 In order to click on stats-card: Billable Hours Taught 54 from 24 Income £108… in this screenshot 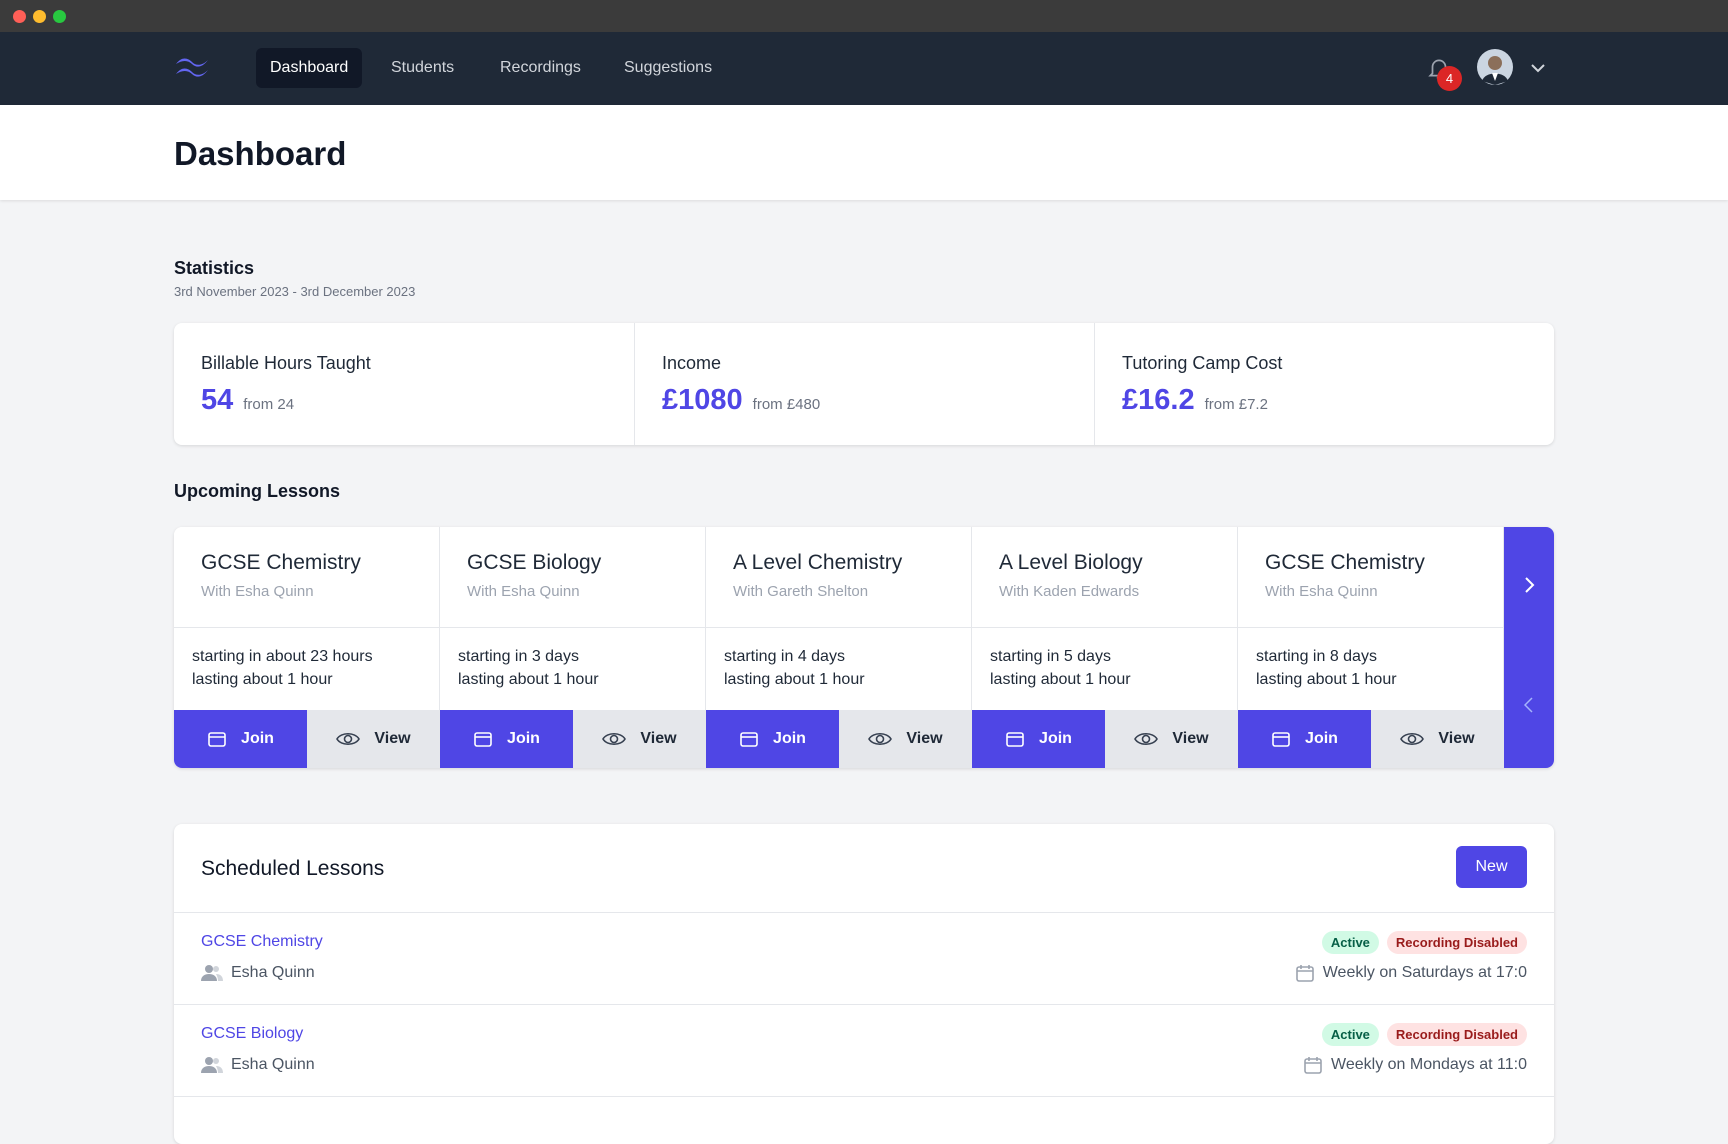, I will do `click(864, 384)`.